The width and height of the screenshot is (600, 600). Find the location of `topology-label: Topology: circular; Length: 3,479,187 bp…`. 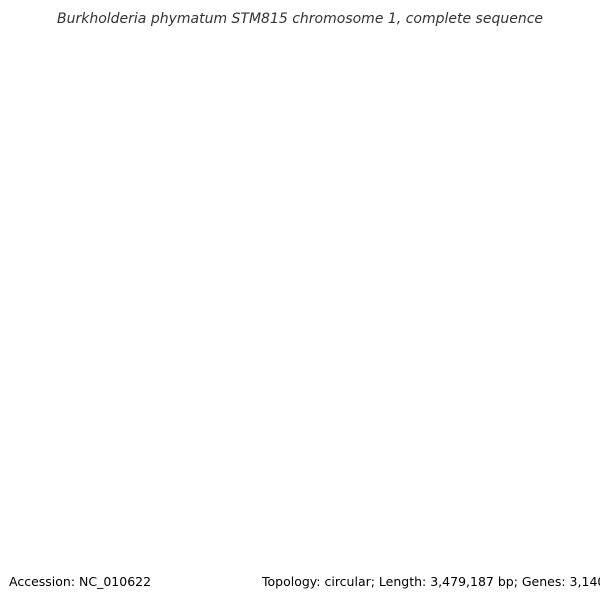

topology-label: Topology: circular; Length: 3,479,187 bp… is located at coordinates (430, 581).